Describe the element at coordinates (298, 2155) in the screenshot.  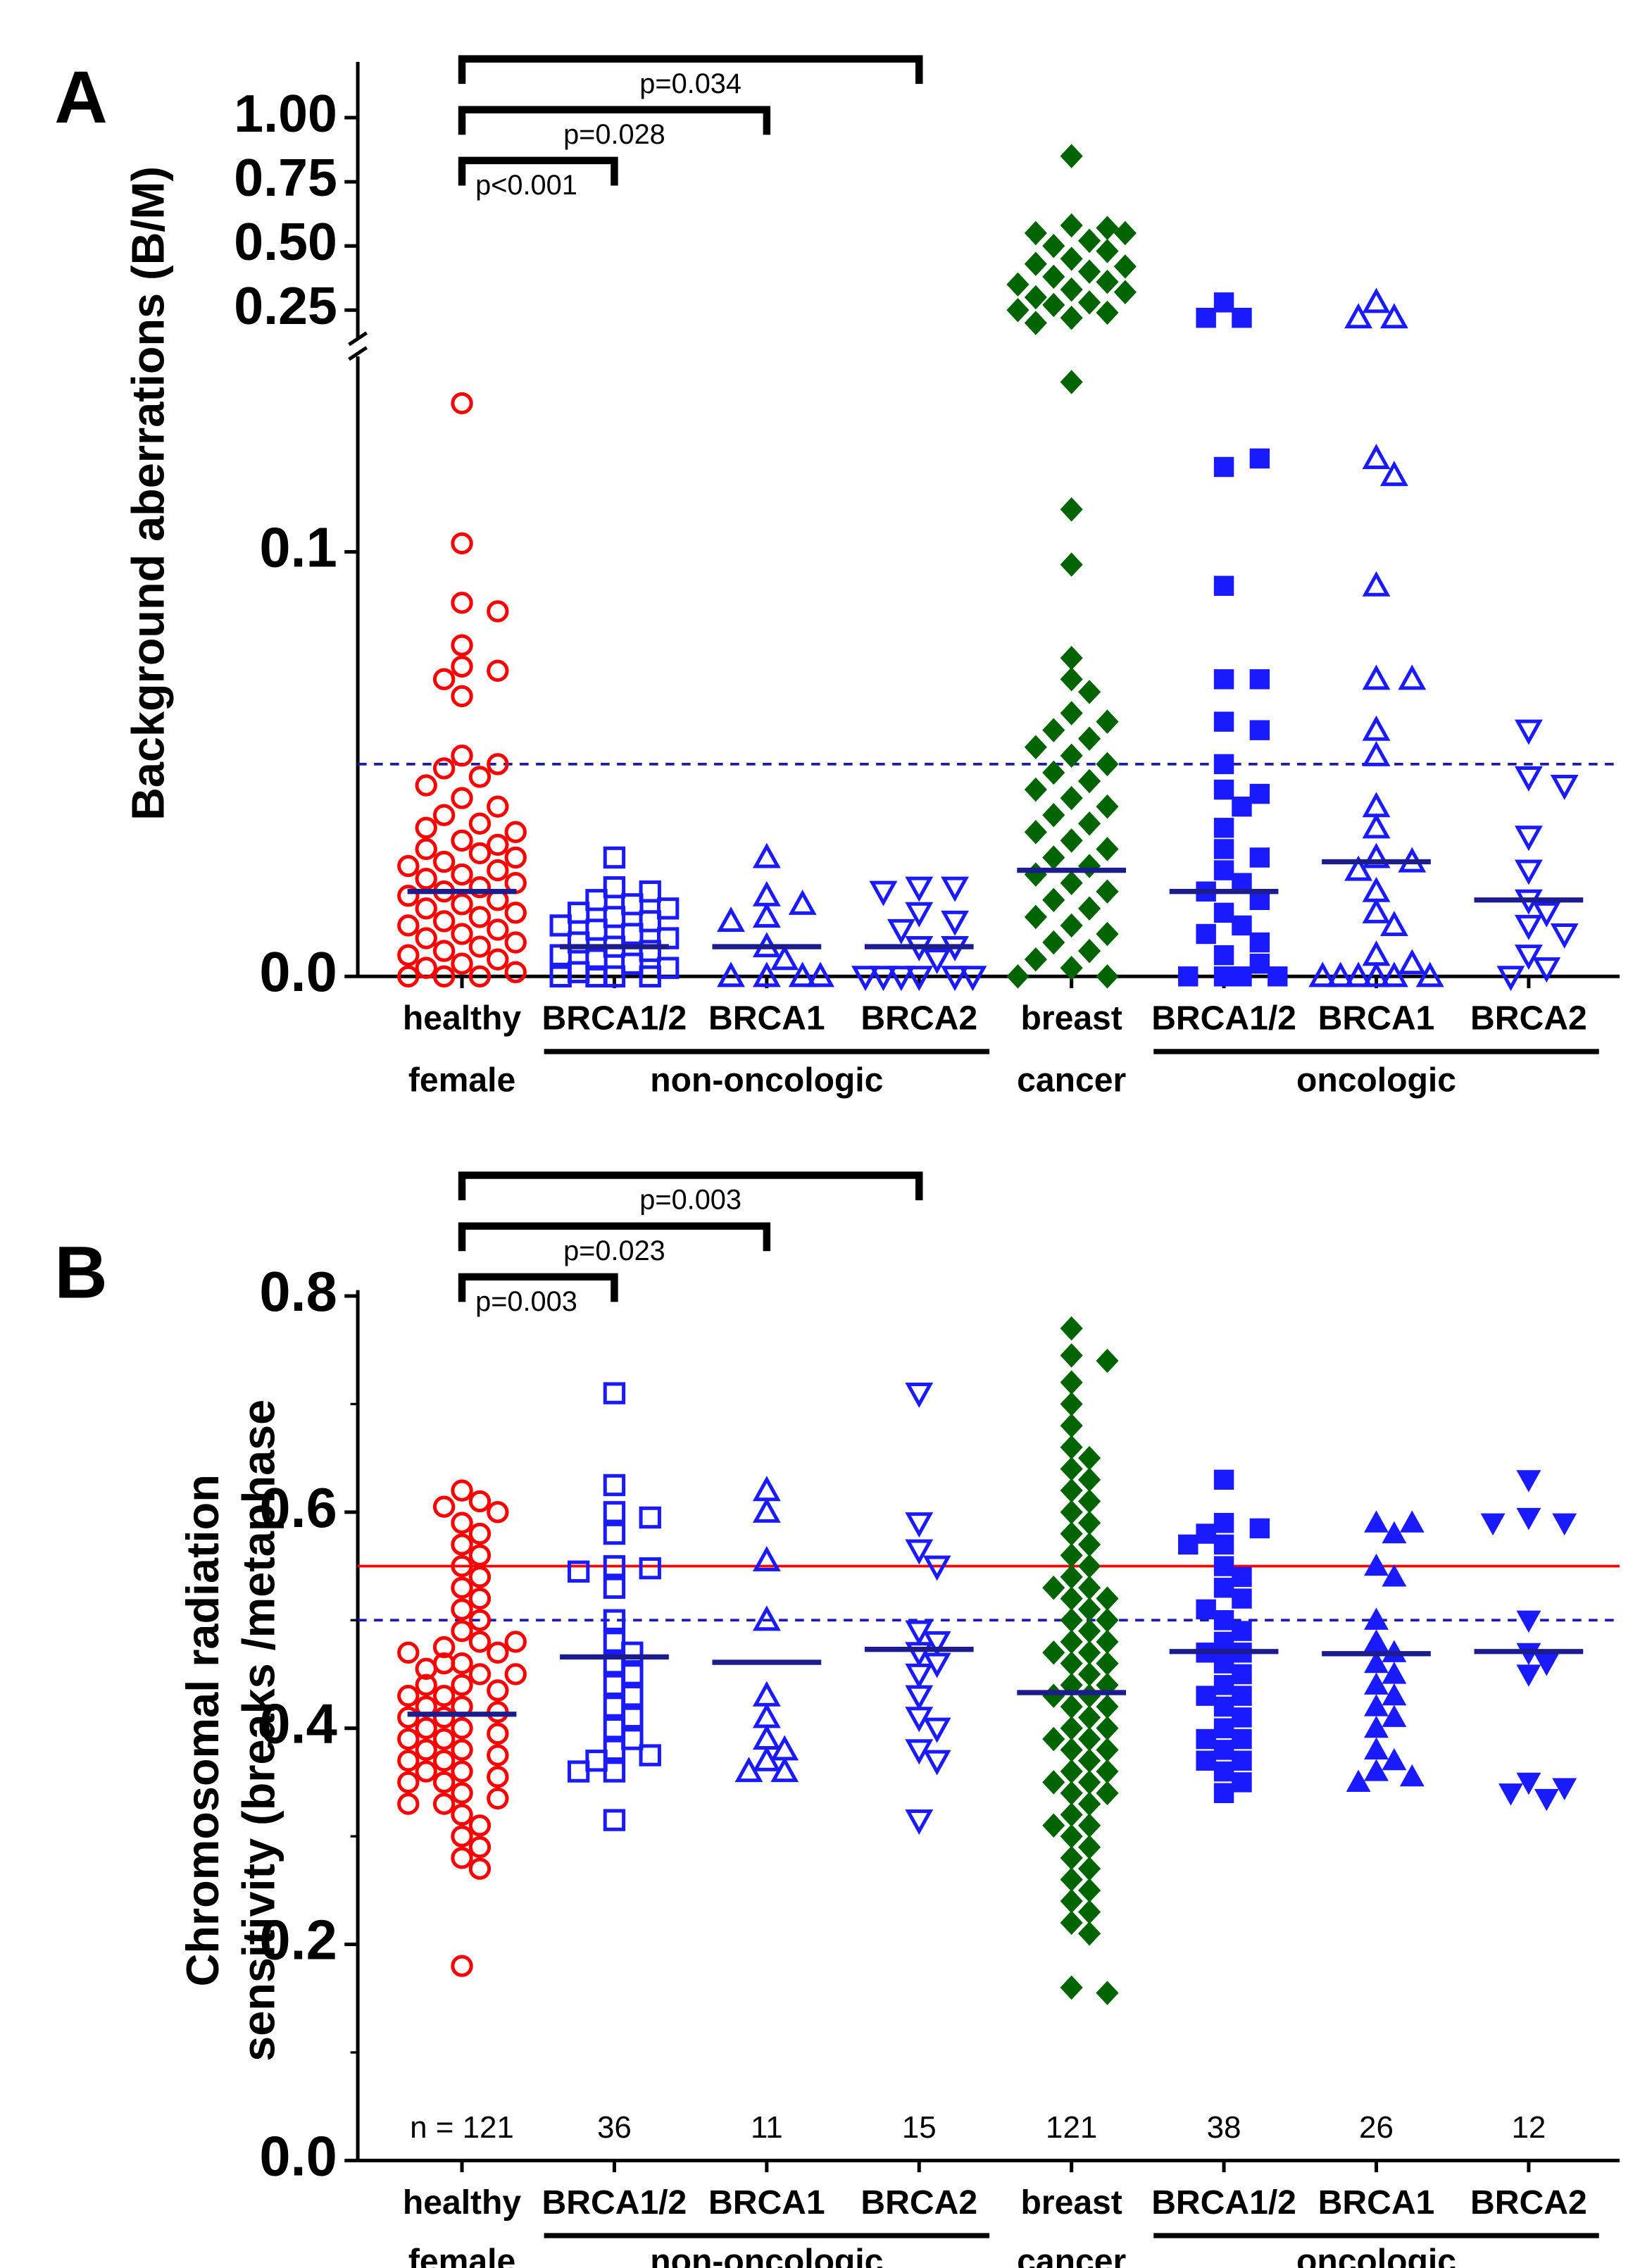
I see `y-tick-label: 0.0` at that location.